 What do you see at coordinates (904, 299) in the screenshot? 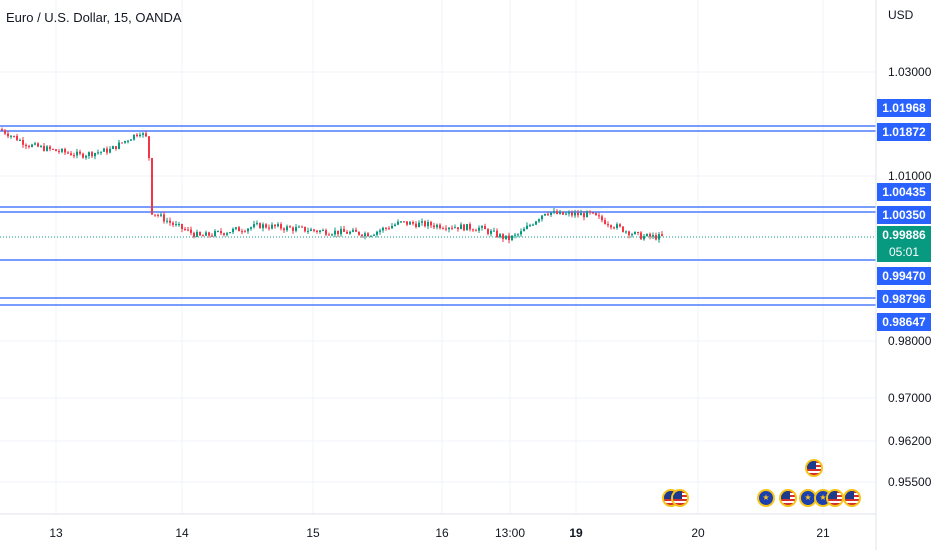
I see `level-price-tag: 0.98796` at bounding box center [904, 299].